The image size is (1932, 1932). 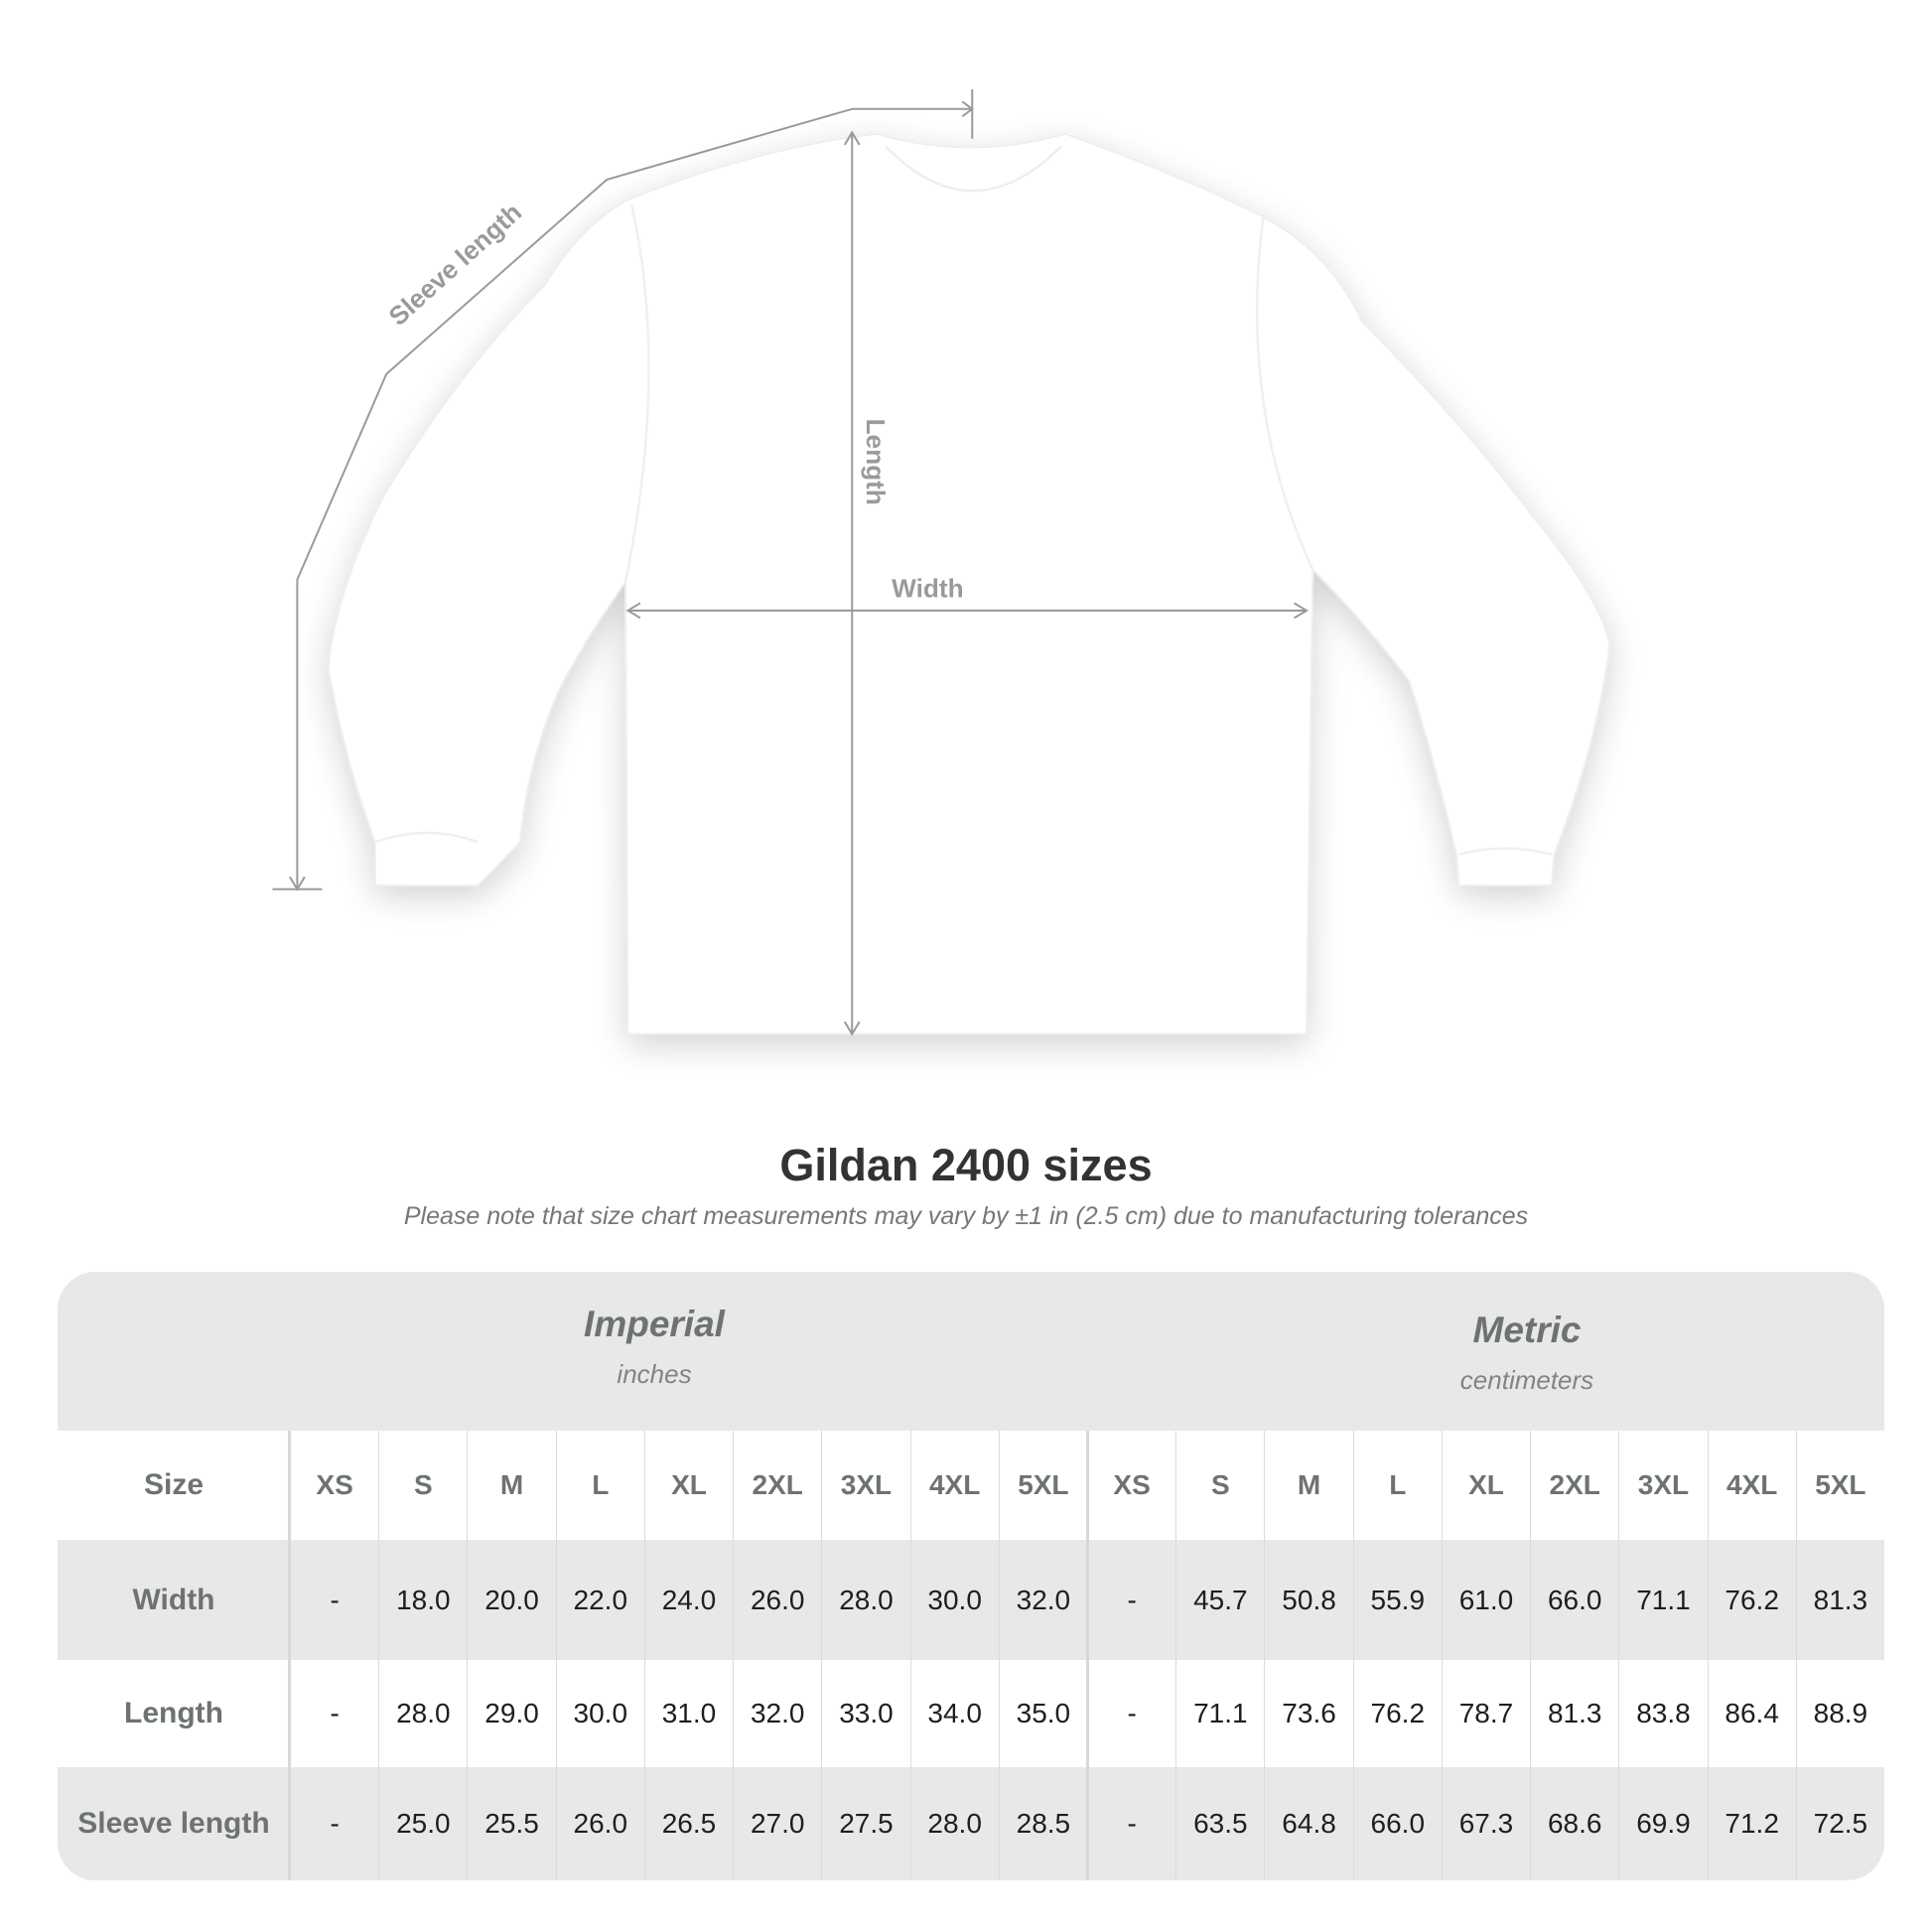 What do you see at coordinates (954, 1486) in the screenshot?
I see `size-header-cell: 4XL` at bounding box center [954, 1486].